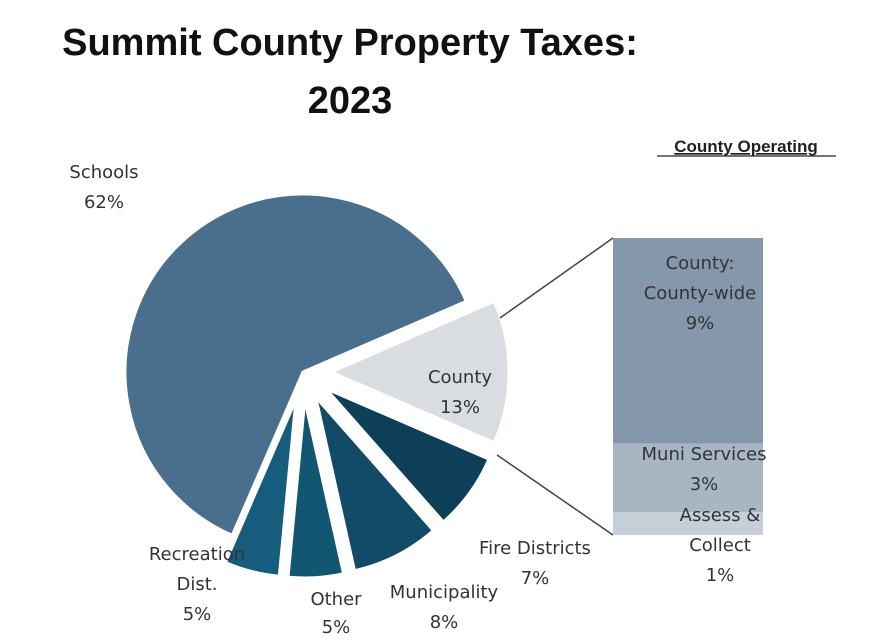  What do you see at coordinates (535, 548) in the screenshot?
I see `slice-label-fire-districts: Fire Districts` at bounding box center [535, 548].